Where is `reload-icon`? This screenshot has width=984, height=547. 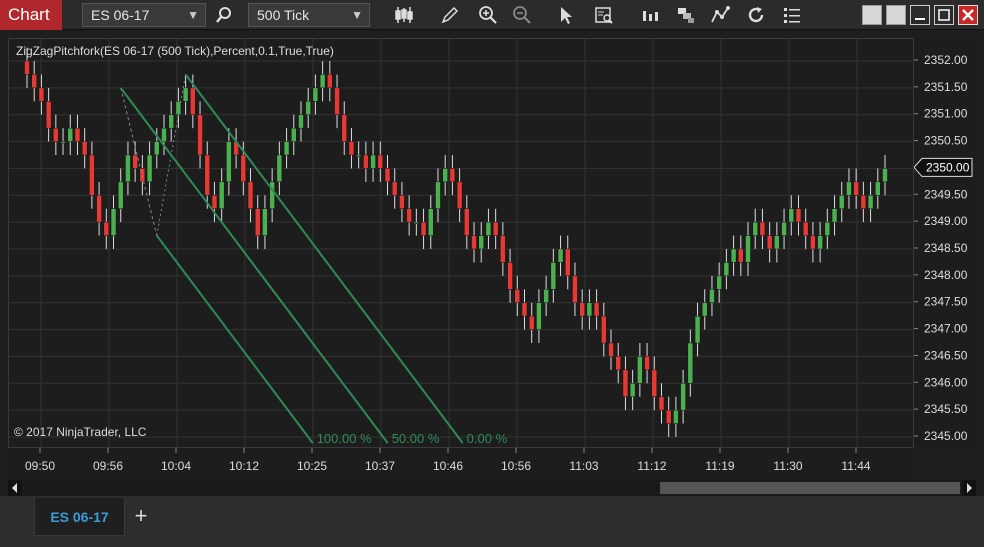 reload-icon is located at coordinates (756, 15).